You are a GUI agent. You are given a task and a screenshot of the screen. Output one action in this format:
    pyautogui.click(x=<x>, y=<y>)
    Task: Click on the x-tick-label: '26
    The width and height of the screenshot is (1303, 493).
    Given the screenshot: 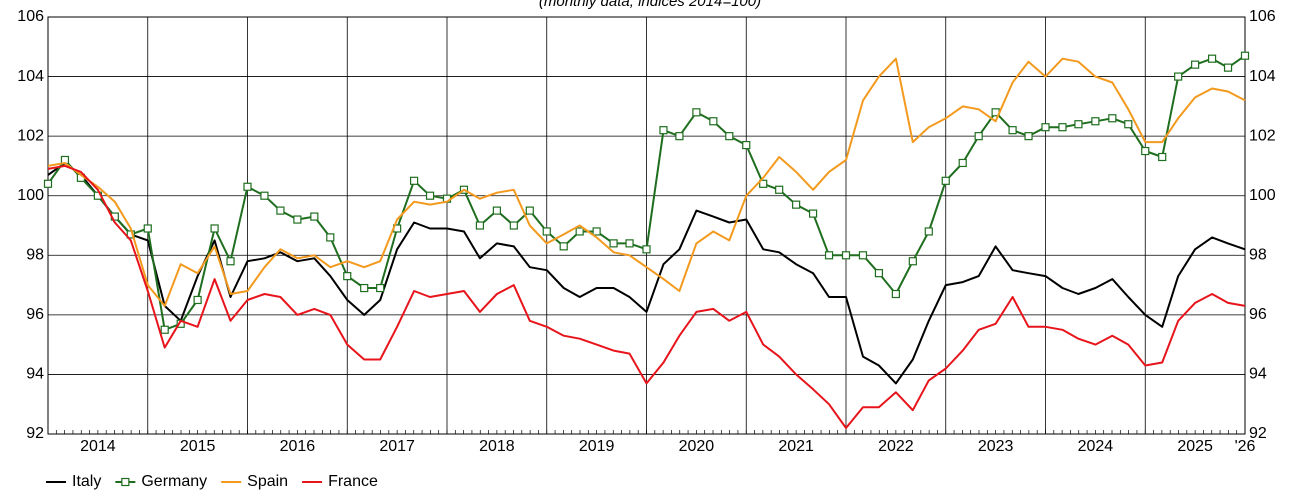 What is the action you would take?
    pyautogui.click(x=1245, y=446)
    